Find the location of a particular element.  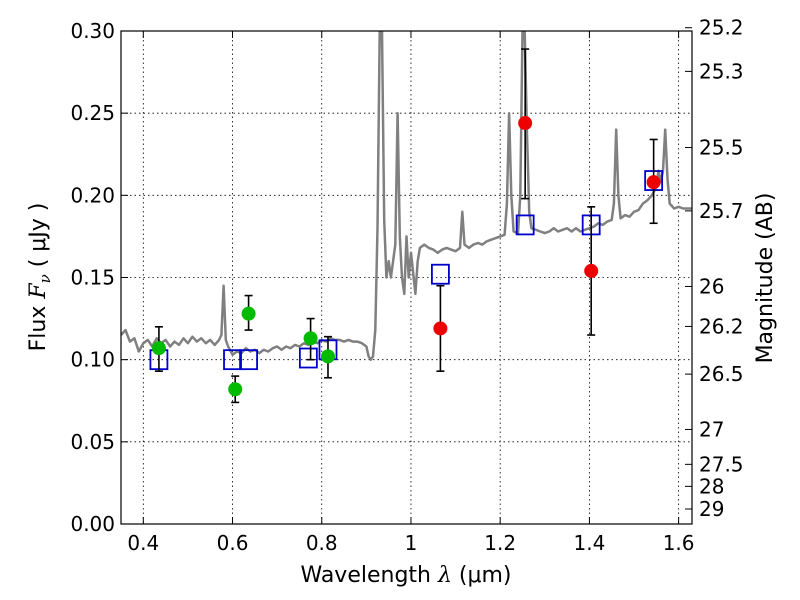

y-tick-label: 0.05 is located at coordinates (92, 442).